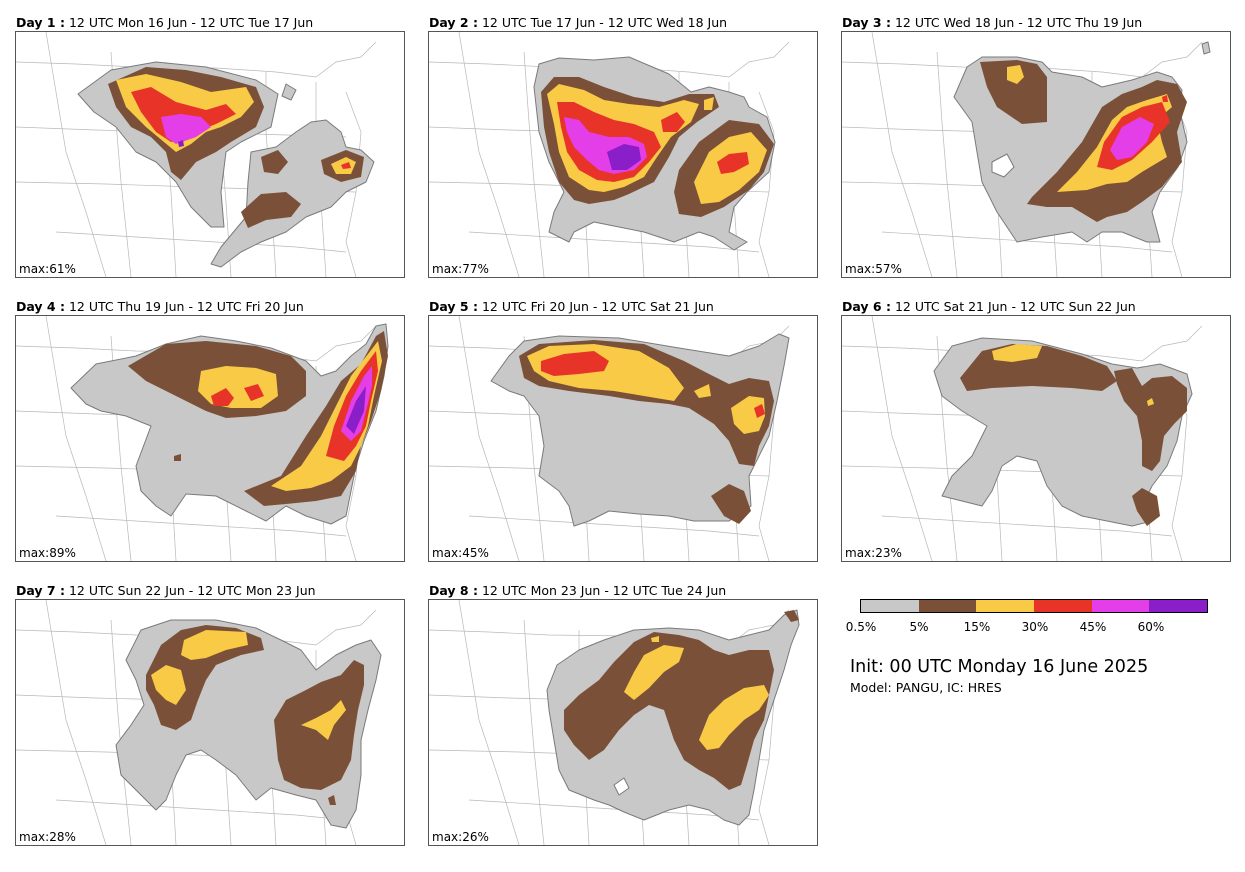  Describe the element at coordinates (919, 627) in the screenshot. I see `colorbar-tick-5: 5%` at that location.